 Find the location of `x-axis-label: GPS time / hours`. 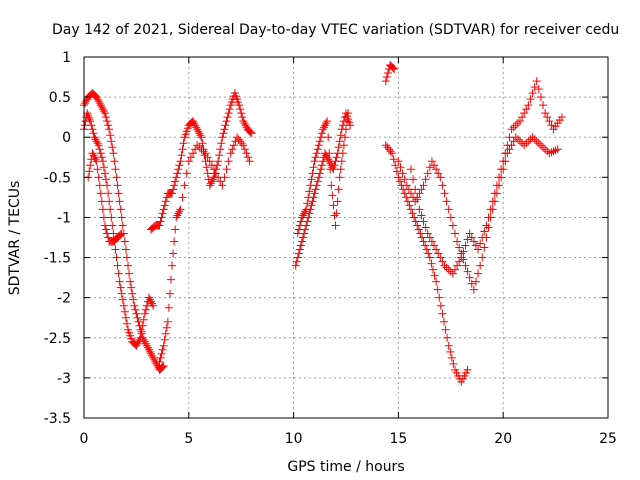

x-axis-label: GPS time / hours is located at coordinates (345, 467).